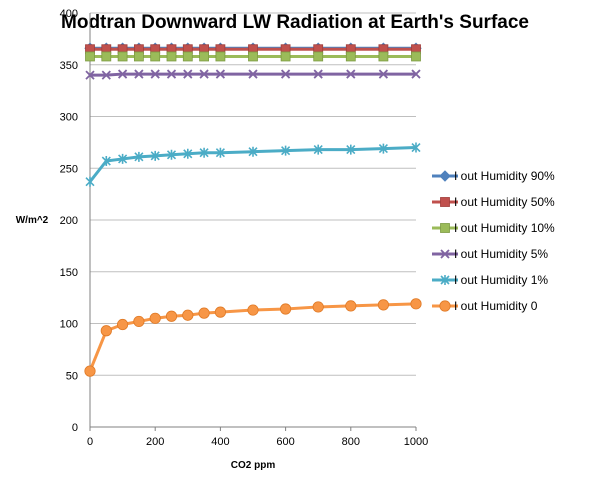 This screenshot has height=480, width=592. What do you see at coordinates (69, 118) in the screenshot?
I see `y-tick-label: 300` at bounding box center [69, 118].